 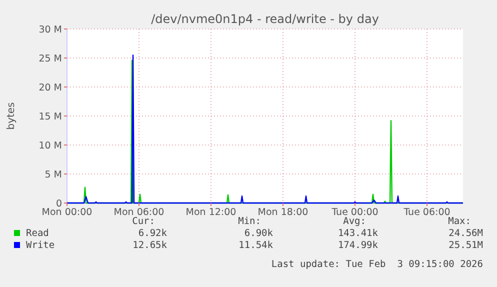 I want to click on y-tick-label: 5 M, so click(x=53, y=175).